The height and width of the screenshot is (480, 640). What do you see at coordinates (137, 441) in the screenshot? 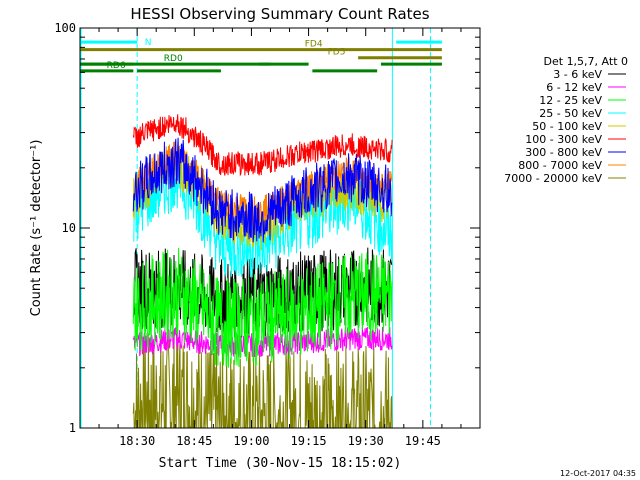
I see `x-tick-label: 18:30` at bounding box center [137, 441].